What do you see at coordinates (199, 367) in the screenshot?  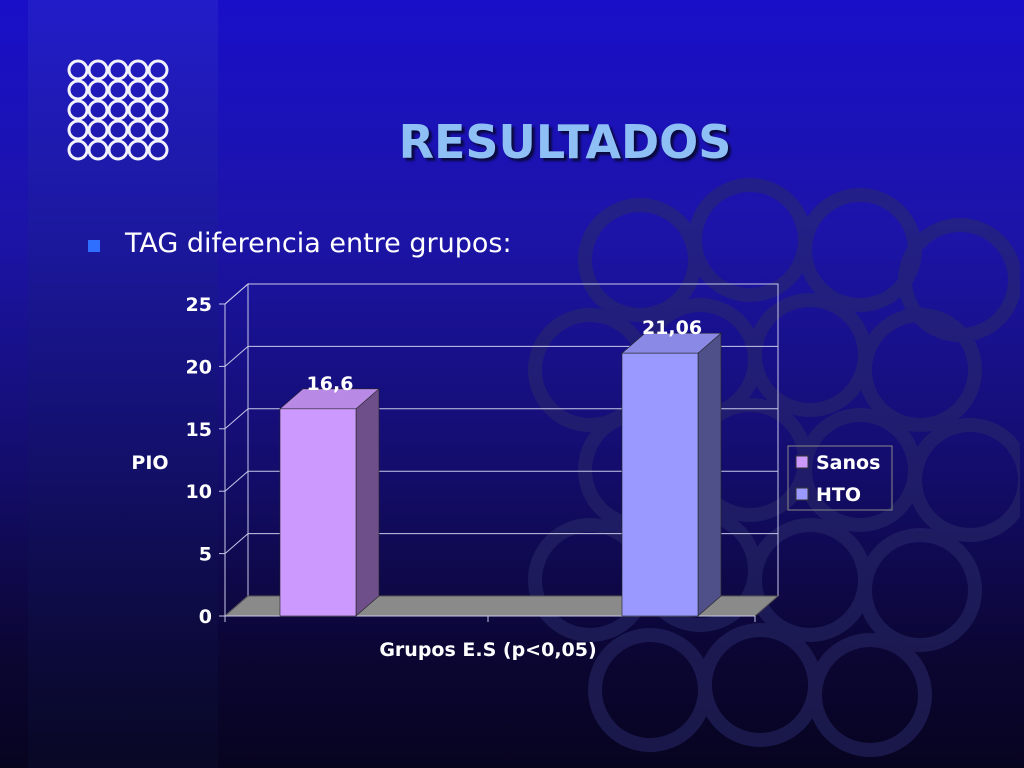 I see `y-tick-label: 20` at bounding box center [199, 367].